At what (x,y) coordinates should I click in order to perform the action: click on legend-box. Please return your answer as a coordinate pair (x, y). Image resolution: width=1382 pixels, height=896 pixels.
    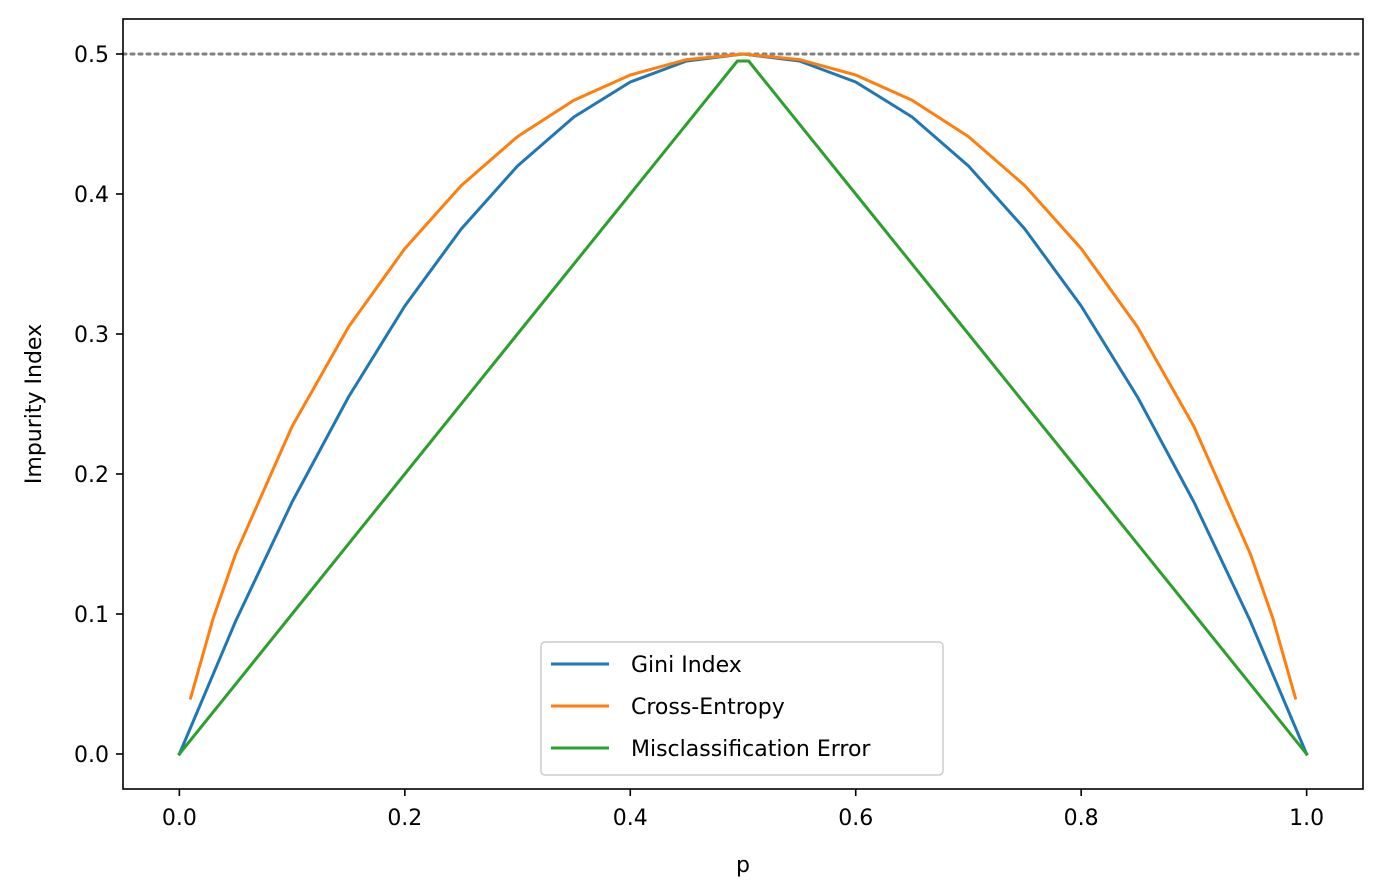
    Looking at the image, I should click on (742, 708).